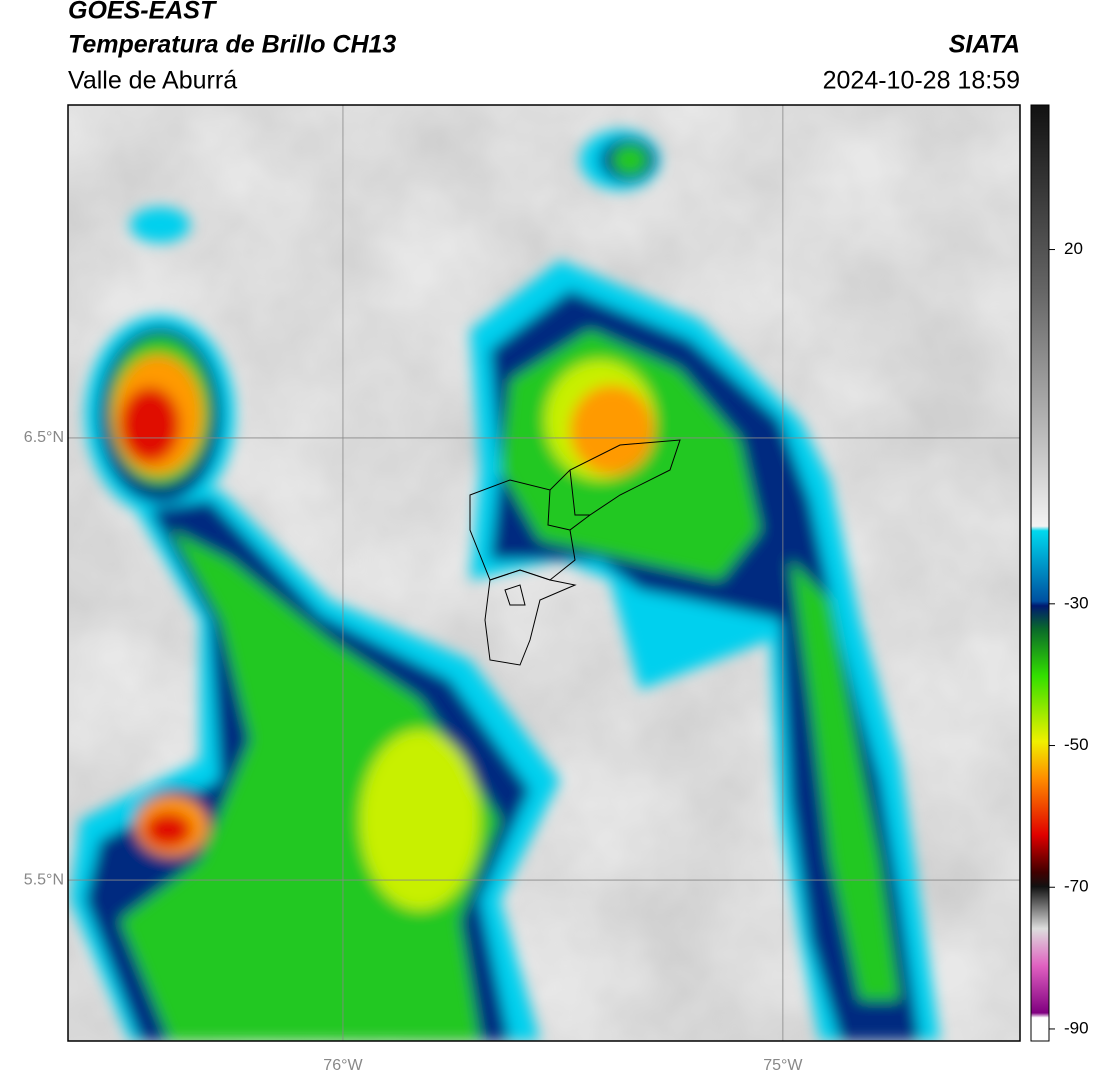  Describe the element at coordinates (921, 81) in the screenshot. I see `timestamp: 2024-10-28 18:59` at that location.